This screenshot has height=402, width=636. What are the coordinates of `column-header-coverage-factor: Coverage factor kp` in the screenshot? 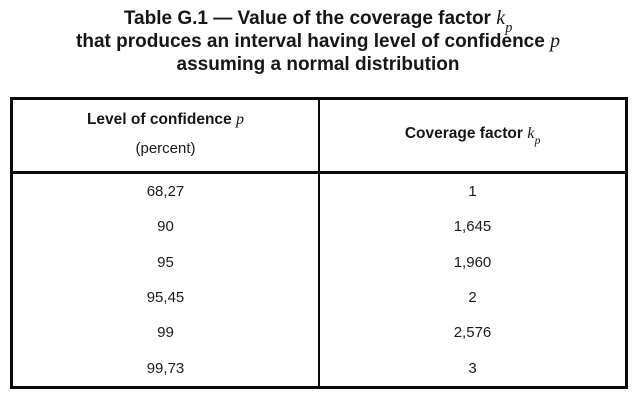 It's located at (473, 136).